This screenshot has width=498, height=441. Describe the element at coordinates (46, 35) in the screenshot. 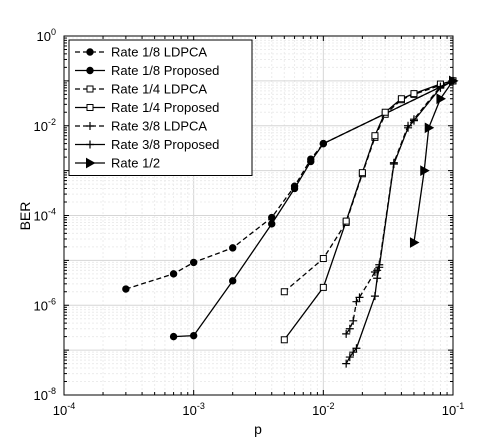

I see `y-tick-label: 10⁰` at that location.